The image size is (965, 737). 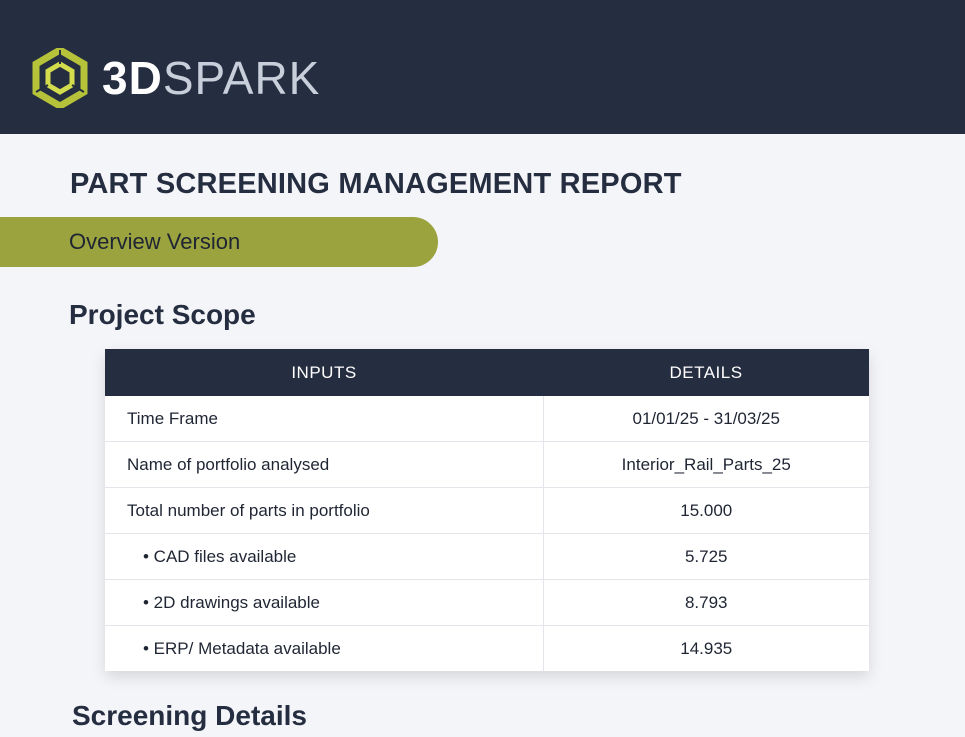 What do you see at coordinates (189, 715) in the screenshot?
I see `screening-details-title: Screening Details` at bounding box center [189, 715].